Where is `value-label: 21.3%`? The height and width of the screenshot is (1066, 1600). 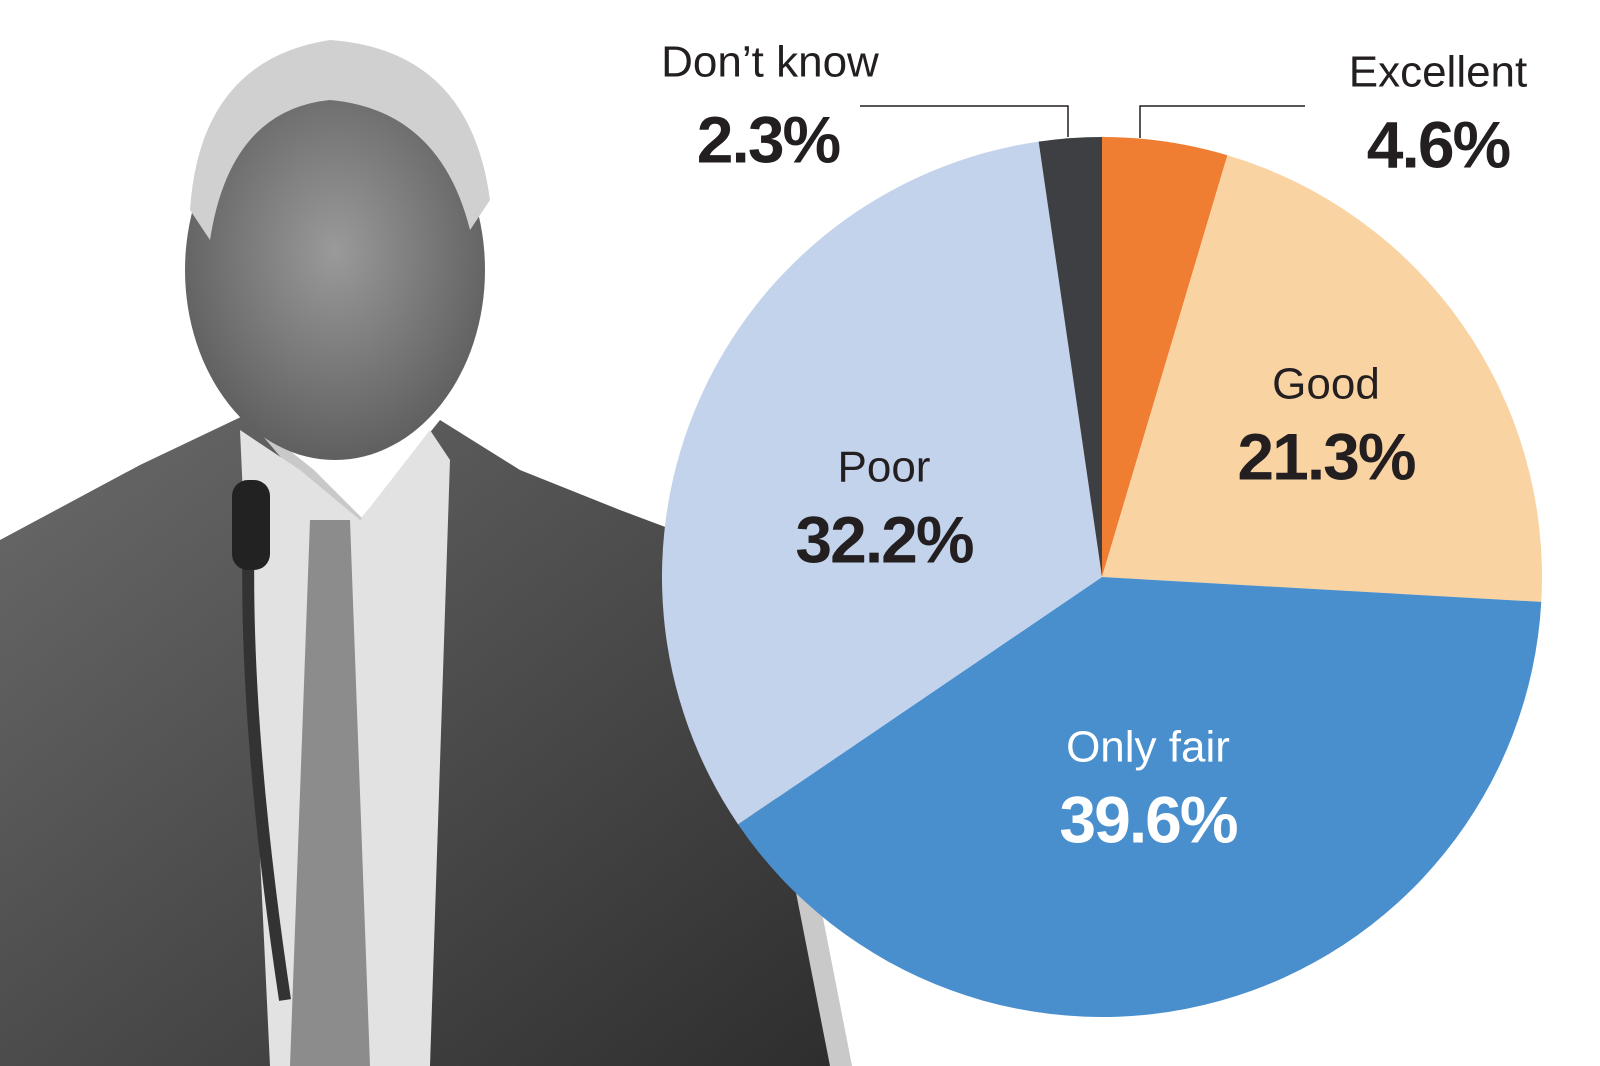 value-label: 21.3% is located at coordinates (1325, 456).